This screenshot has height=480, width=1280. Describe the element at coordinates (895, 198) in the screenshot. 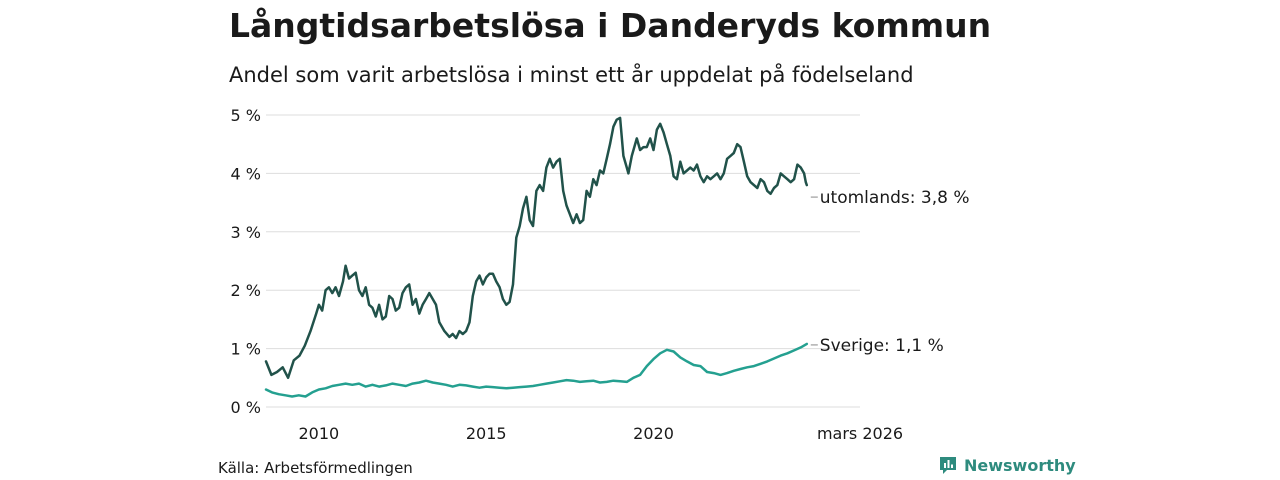

I see `series-end-label: utomlands: 3,8 %` at that location.